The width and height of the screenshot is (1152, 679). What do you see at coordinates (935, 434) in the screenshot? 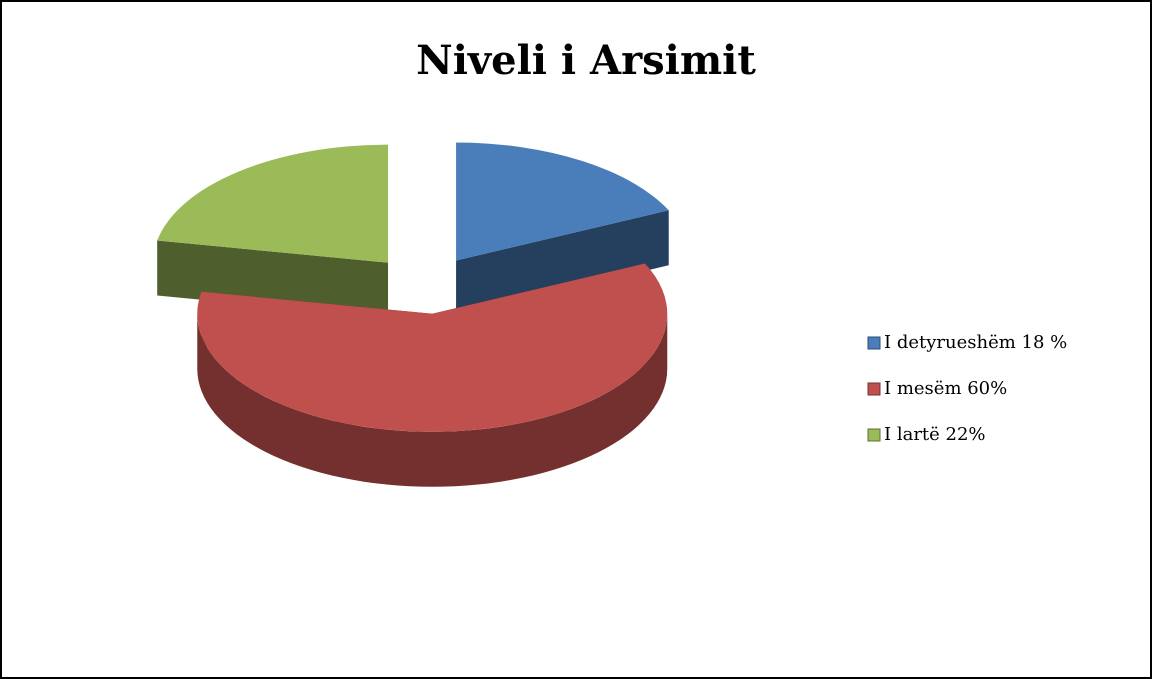
I see `legend-label: I lartë 22%` at bounding box center [935, 434].